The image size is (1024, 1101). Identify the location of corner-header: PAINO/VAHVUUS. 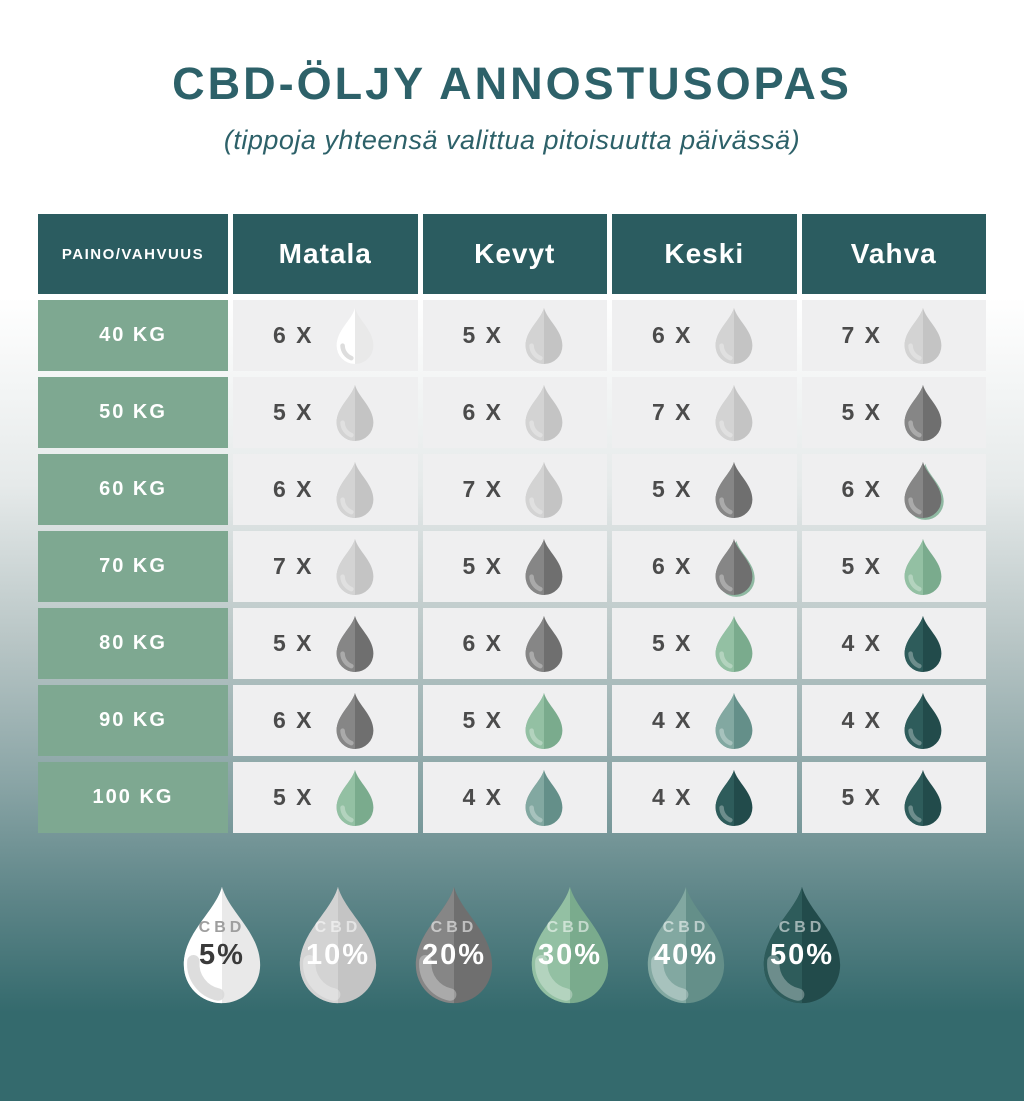
(133, 254).